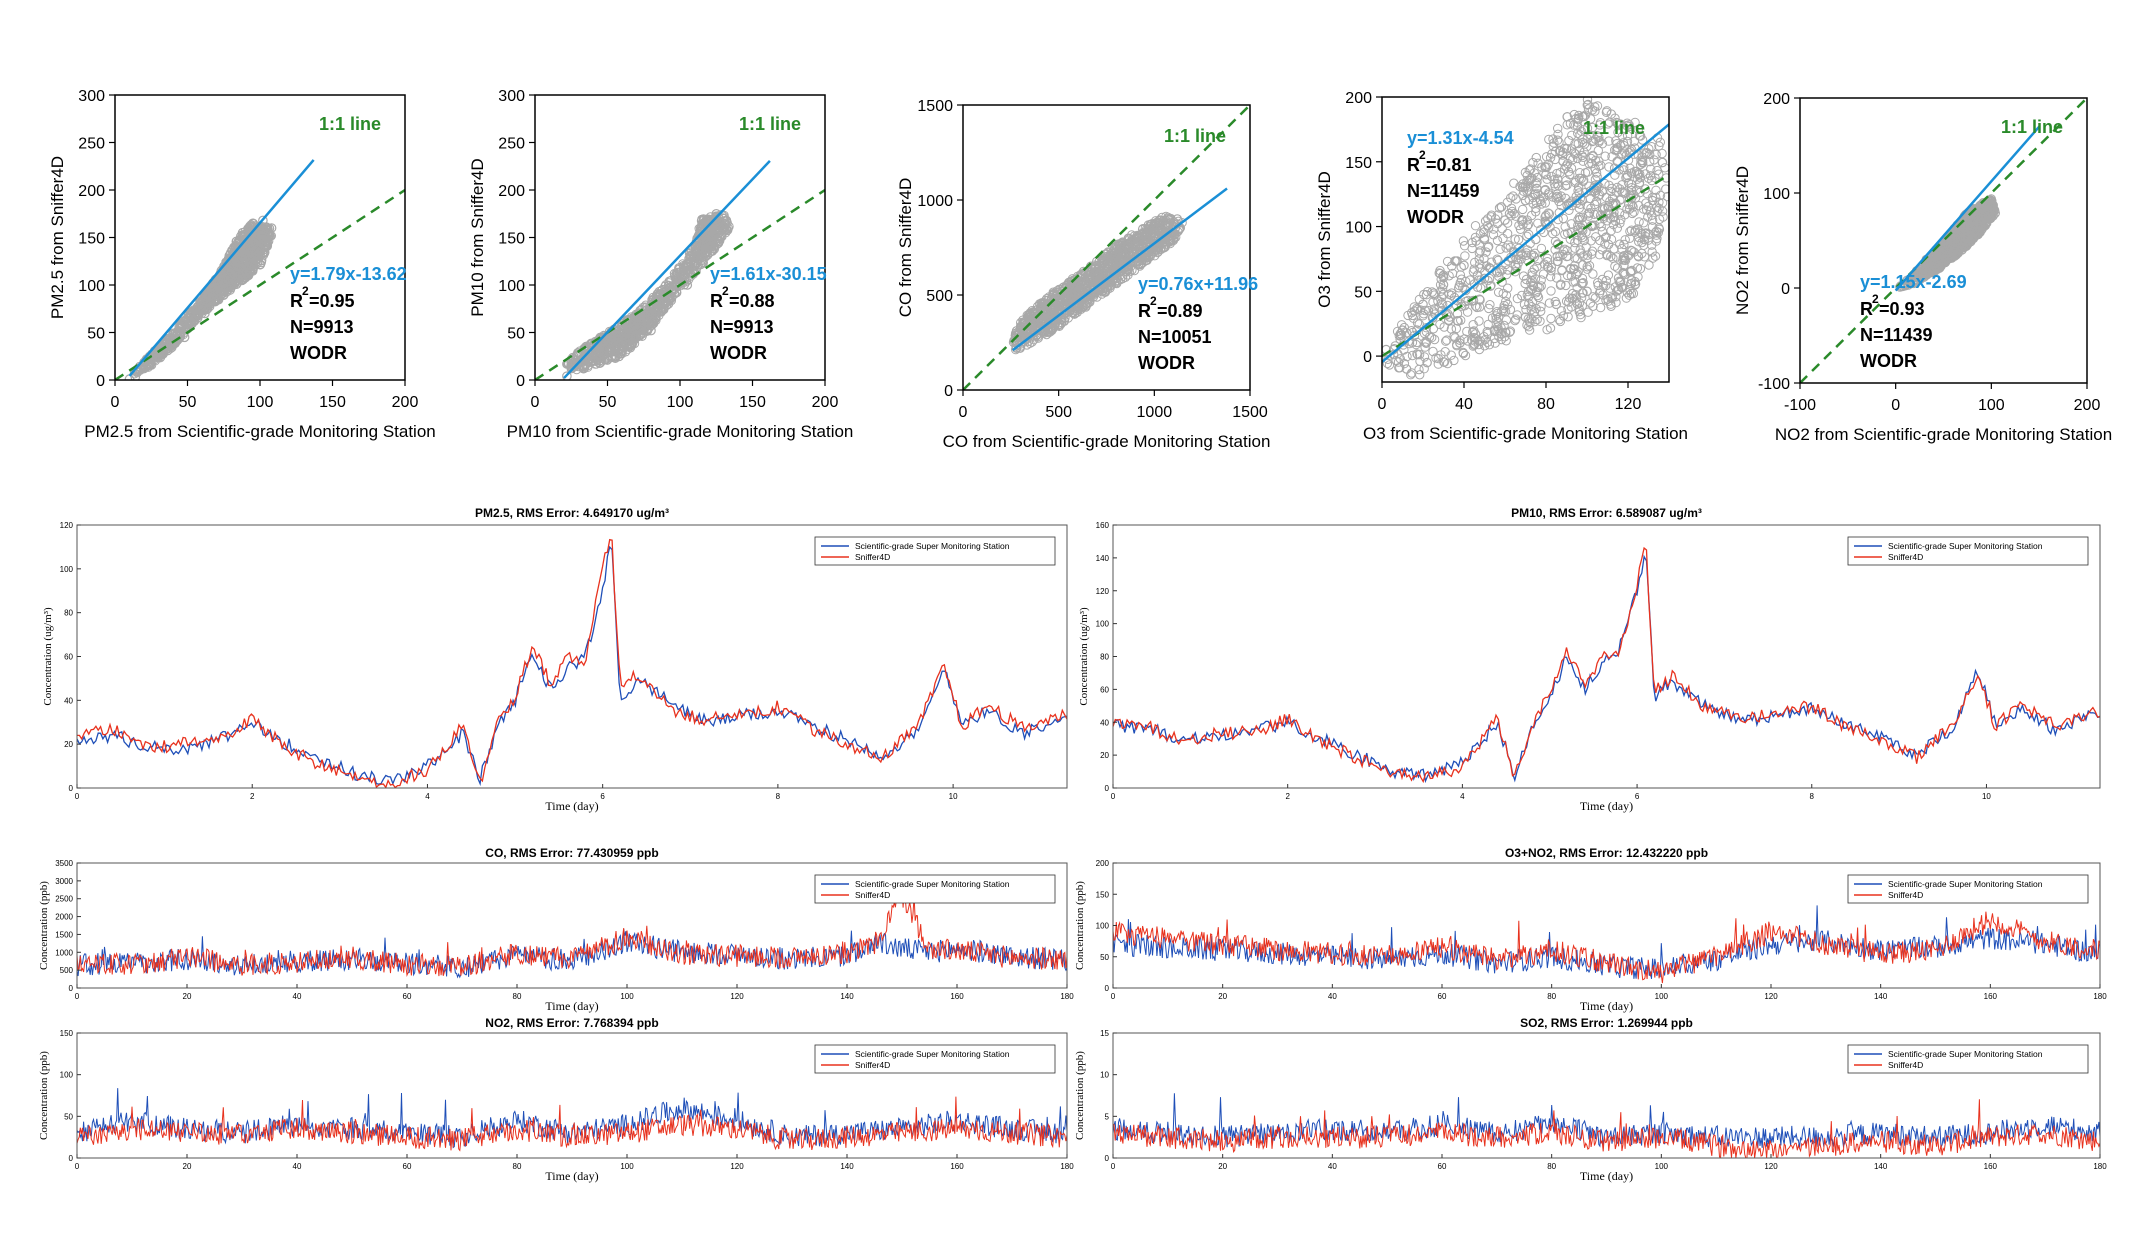  What do you see at coordinates (1175, 337) in the screenshot?
I see `sample-count: N=10051` at bounding box center [1175, 337].